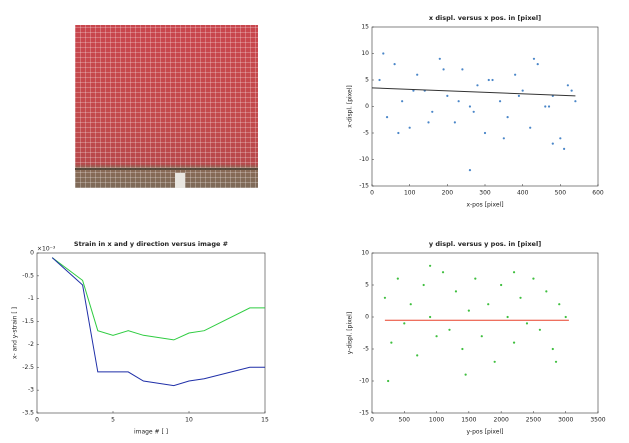  Describe the element at coordinates (484, 205) in the screenshot. I see `x-axis-label: x-pos [pixel]` at that location.